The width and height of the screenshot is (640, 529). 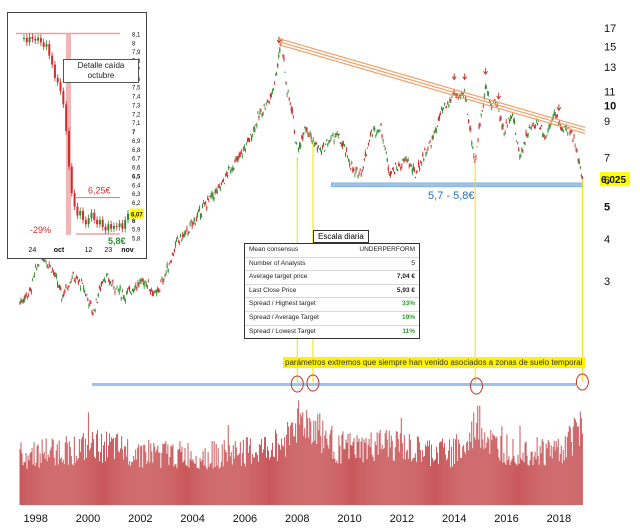 What do you see at coordinates (332, 319) in the screenshot?
I see `table-row: Spread / Average Target 19%` at bounding box center [332, 319].